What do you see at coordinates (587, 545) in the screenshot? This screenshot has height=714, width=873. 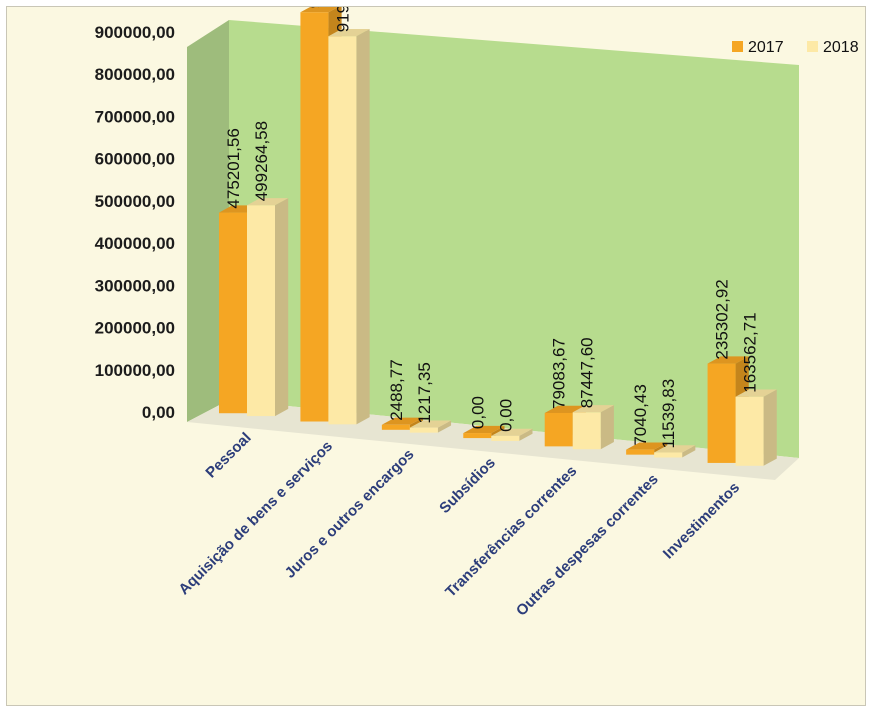 I see `x-tick-label: Outras despesas correntes` at bounding box center [587, 545].